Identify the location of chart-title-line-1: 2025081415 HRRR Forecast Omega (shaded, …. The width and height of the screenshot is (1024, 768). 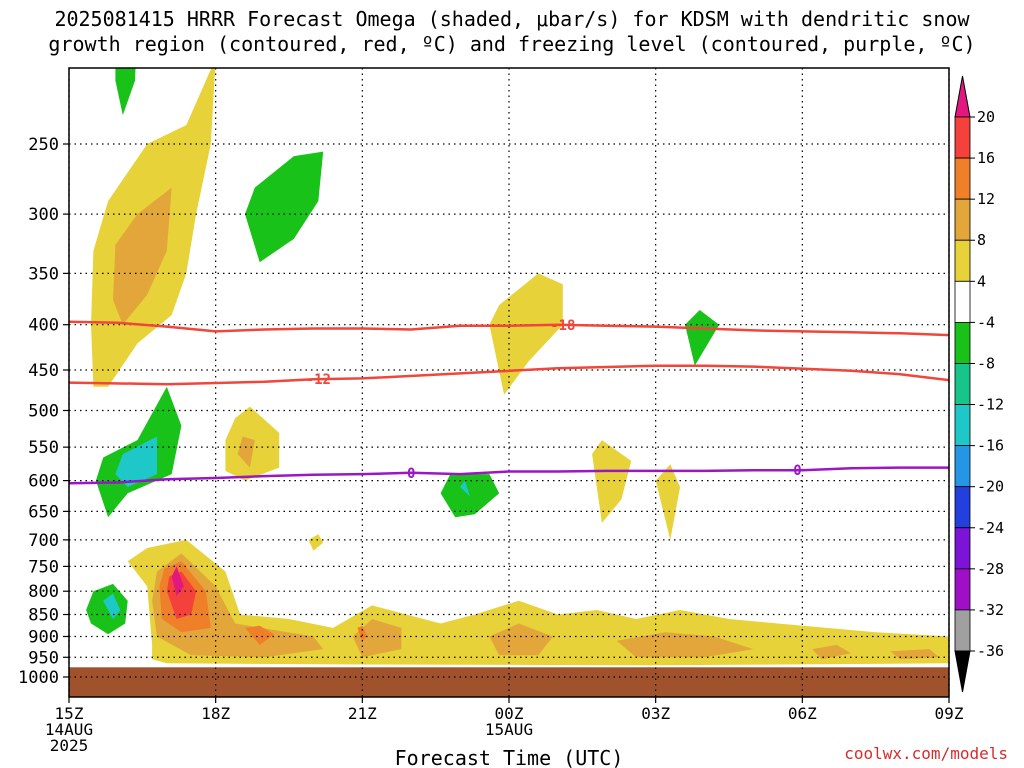
(512, 19).